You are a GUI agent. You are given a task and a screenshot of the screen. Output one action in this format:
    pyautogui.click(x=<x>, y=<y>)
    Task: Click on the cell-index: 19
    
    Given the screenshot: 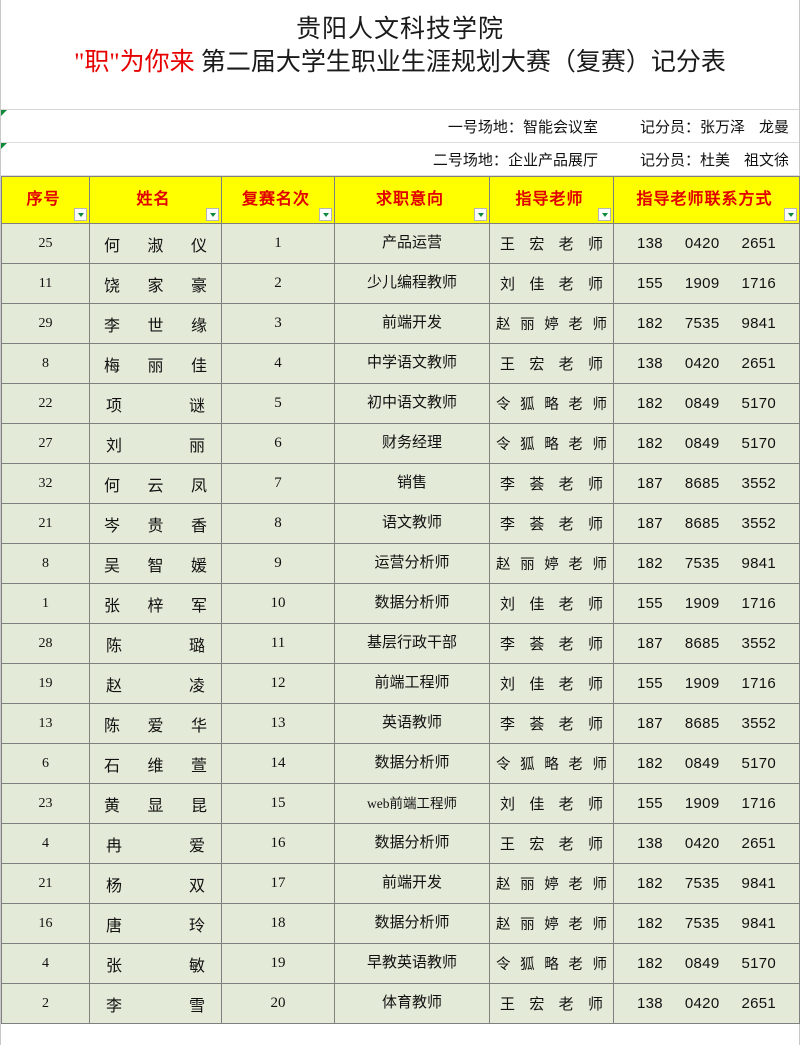 What is the action you would take?
    pyautogui.click(x=45, y=683)
    